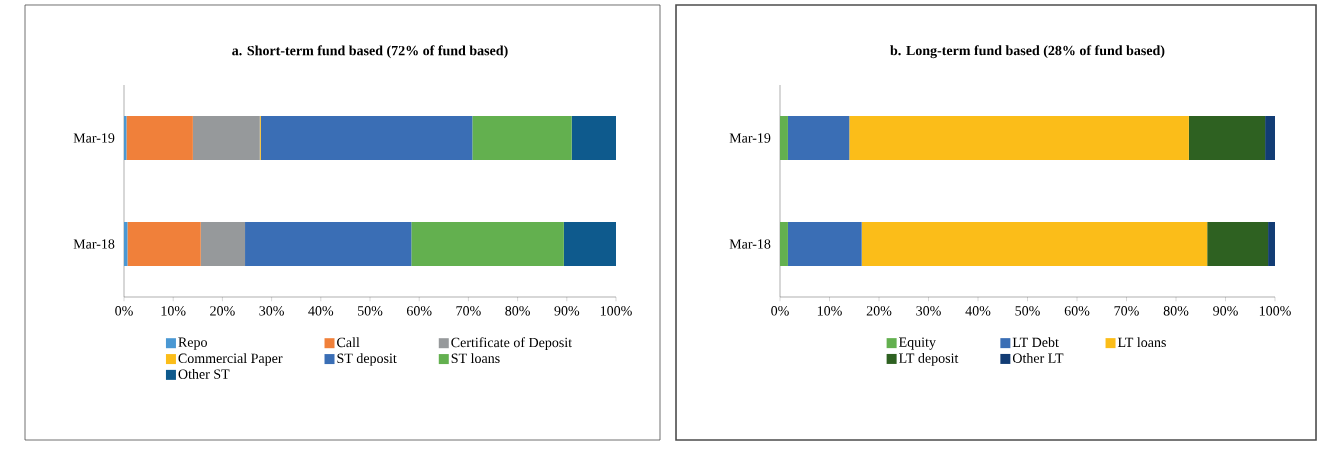 The height and width of the screenshot is (454, 1322). I want to click on legend-label: Repo, so click(192, 343).